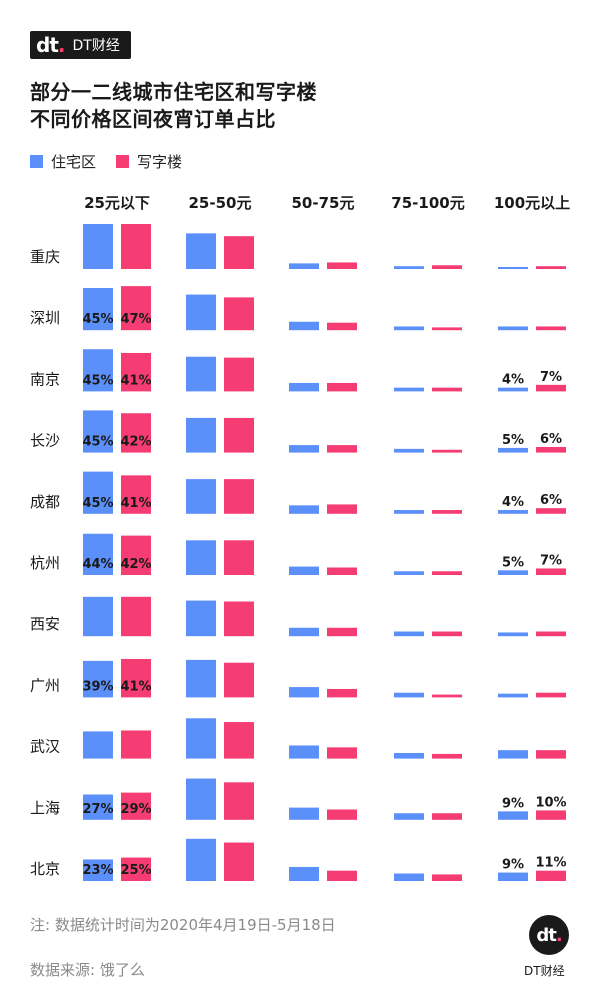 The width and height of the screenshot is (600, 990). What do you see at coordinates (97, 870) in the screenshot?
I see `data-label: 23%` at bounding box center [97, 870].